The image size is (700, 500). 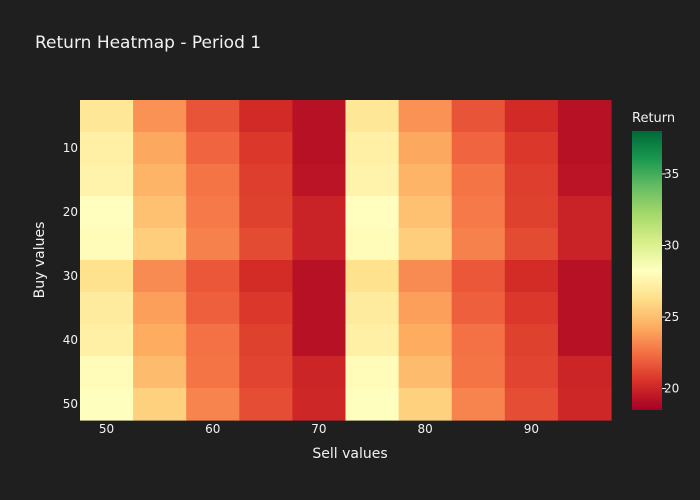 What do you see at coordinates (478, 116) in the screenshot?
I see `heatmap-cell: 85, 5: 21.6` at bounding box center [478, 116].